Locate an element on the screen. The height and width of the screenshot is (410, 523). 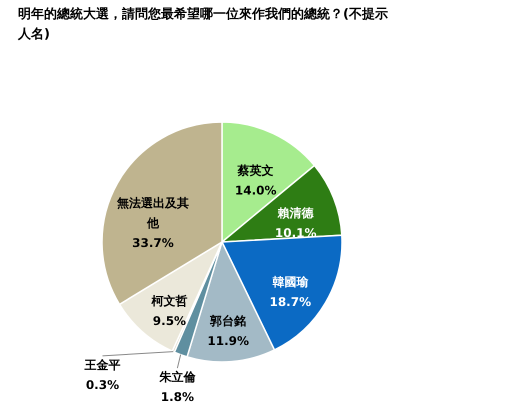
slice-label: 王金平 is located at coordinates (101, 365).